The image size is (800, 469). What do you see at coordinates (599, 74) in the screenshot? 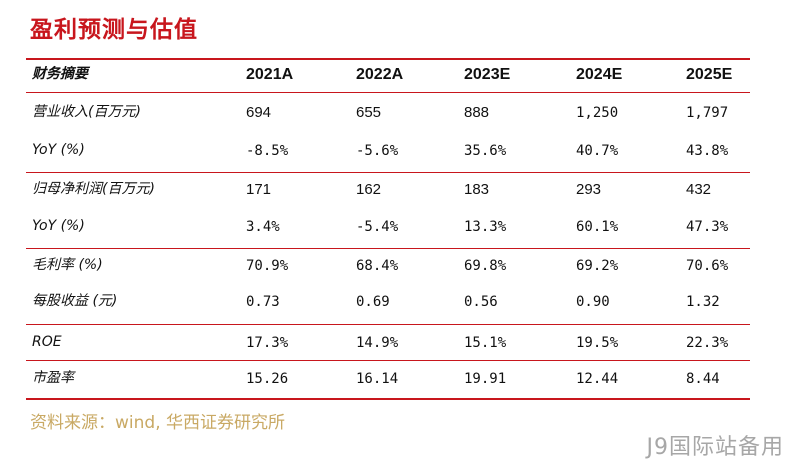
I see `header-year-2024: 2024E` at bounding box center [599, 74].